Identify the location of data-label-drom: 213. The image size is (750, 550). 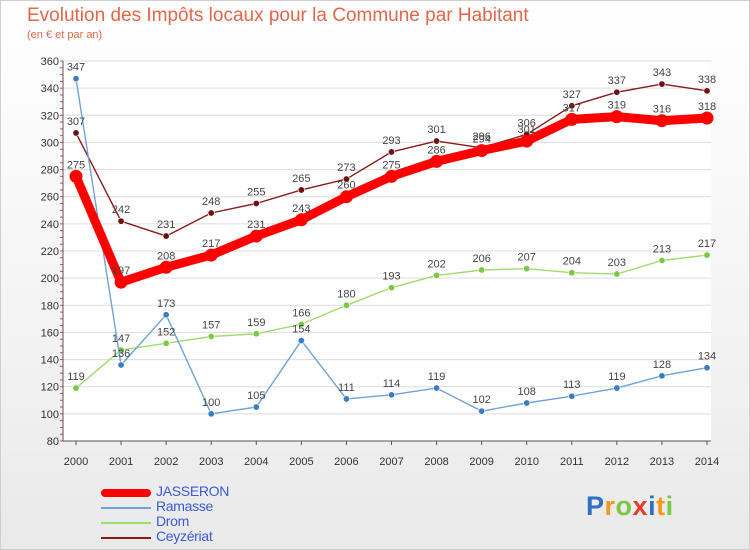
(662, 250).